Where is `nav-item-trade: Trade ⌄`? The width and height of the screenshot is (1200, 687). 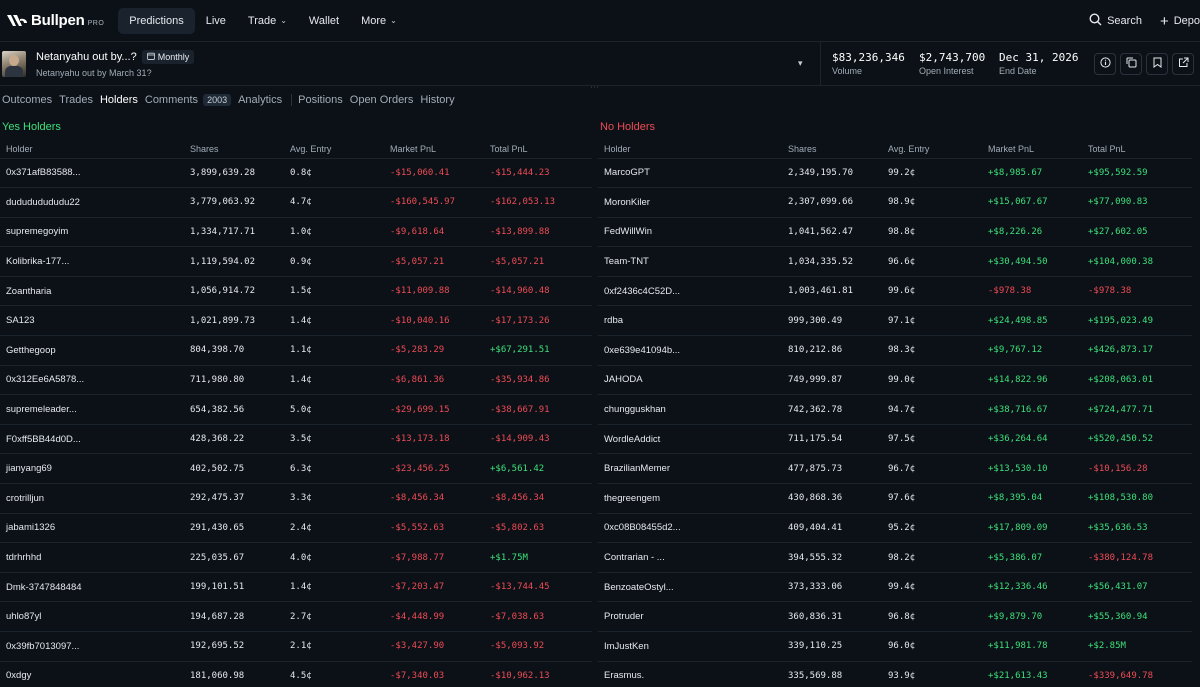
nav-item-trade: Trade ⌄ is located at coordinates (267, 21).